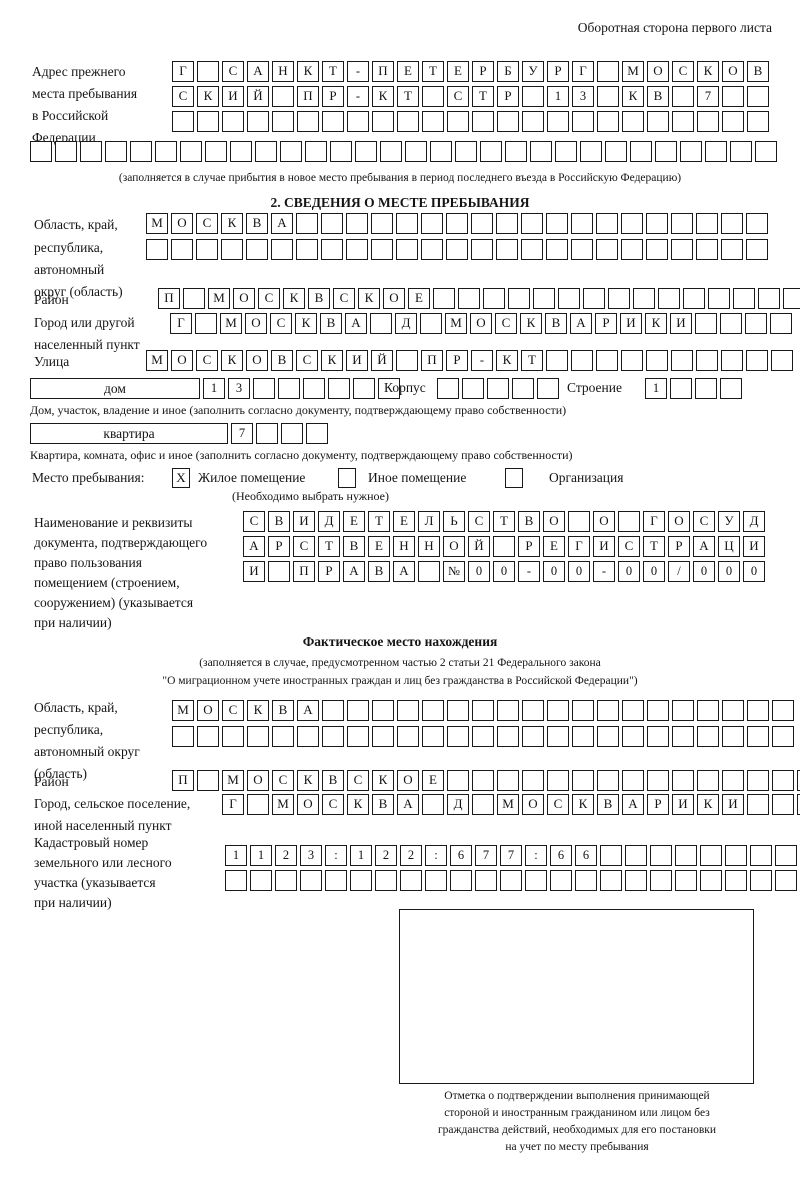  I want to click on section2-city-comb-cell-6: К, so click(306, 323).